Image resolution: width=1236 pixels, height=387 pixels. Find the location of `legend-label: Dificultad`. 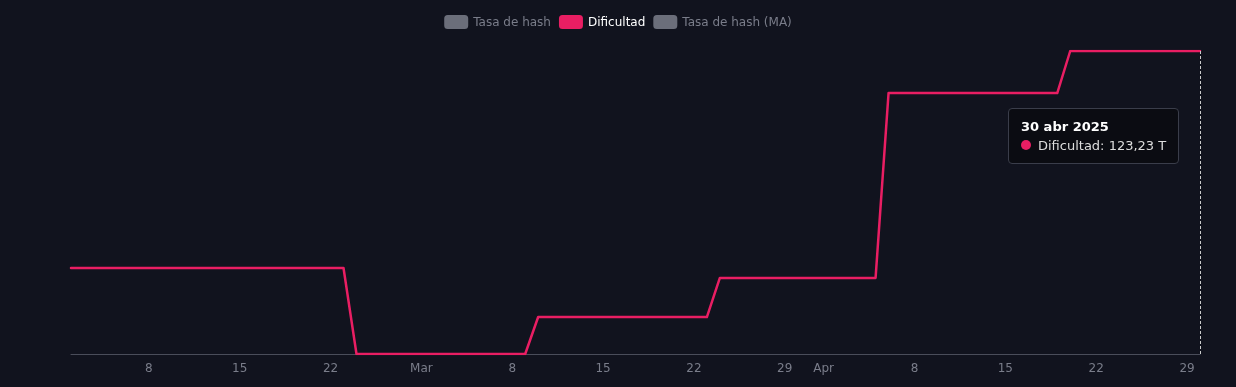

legend-label: Dificultad is located at coordinates (616, 22).